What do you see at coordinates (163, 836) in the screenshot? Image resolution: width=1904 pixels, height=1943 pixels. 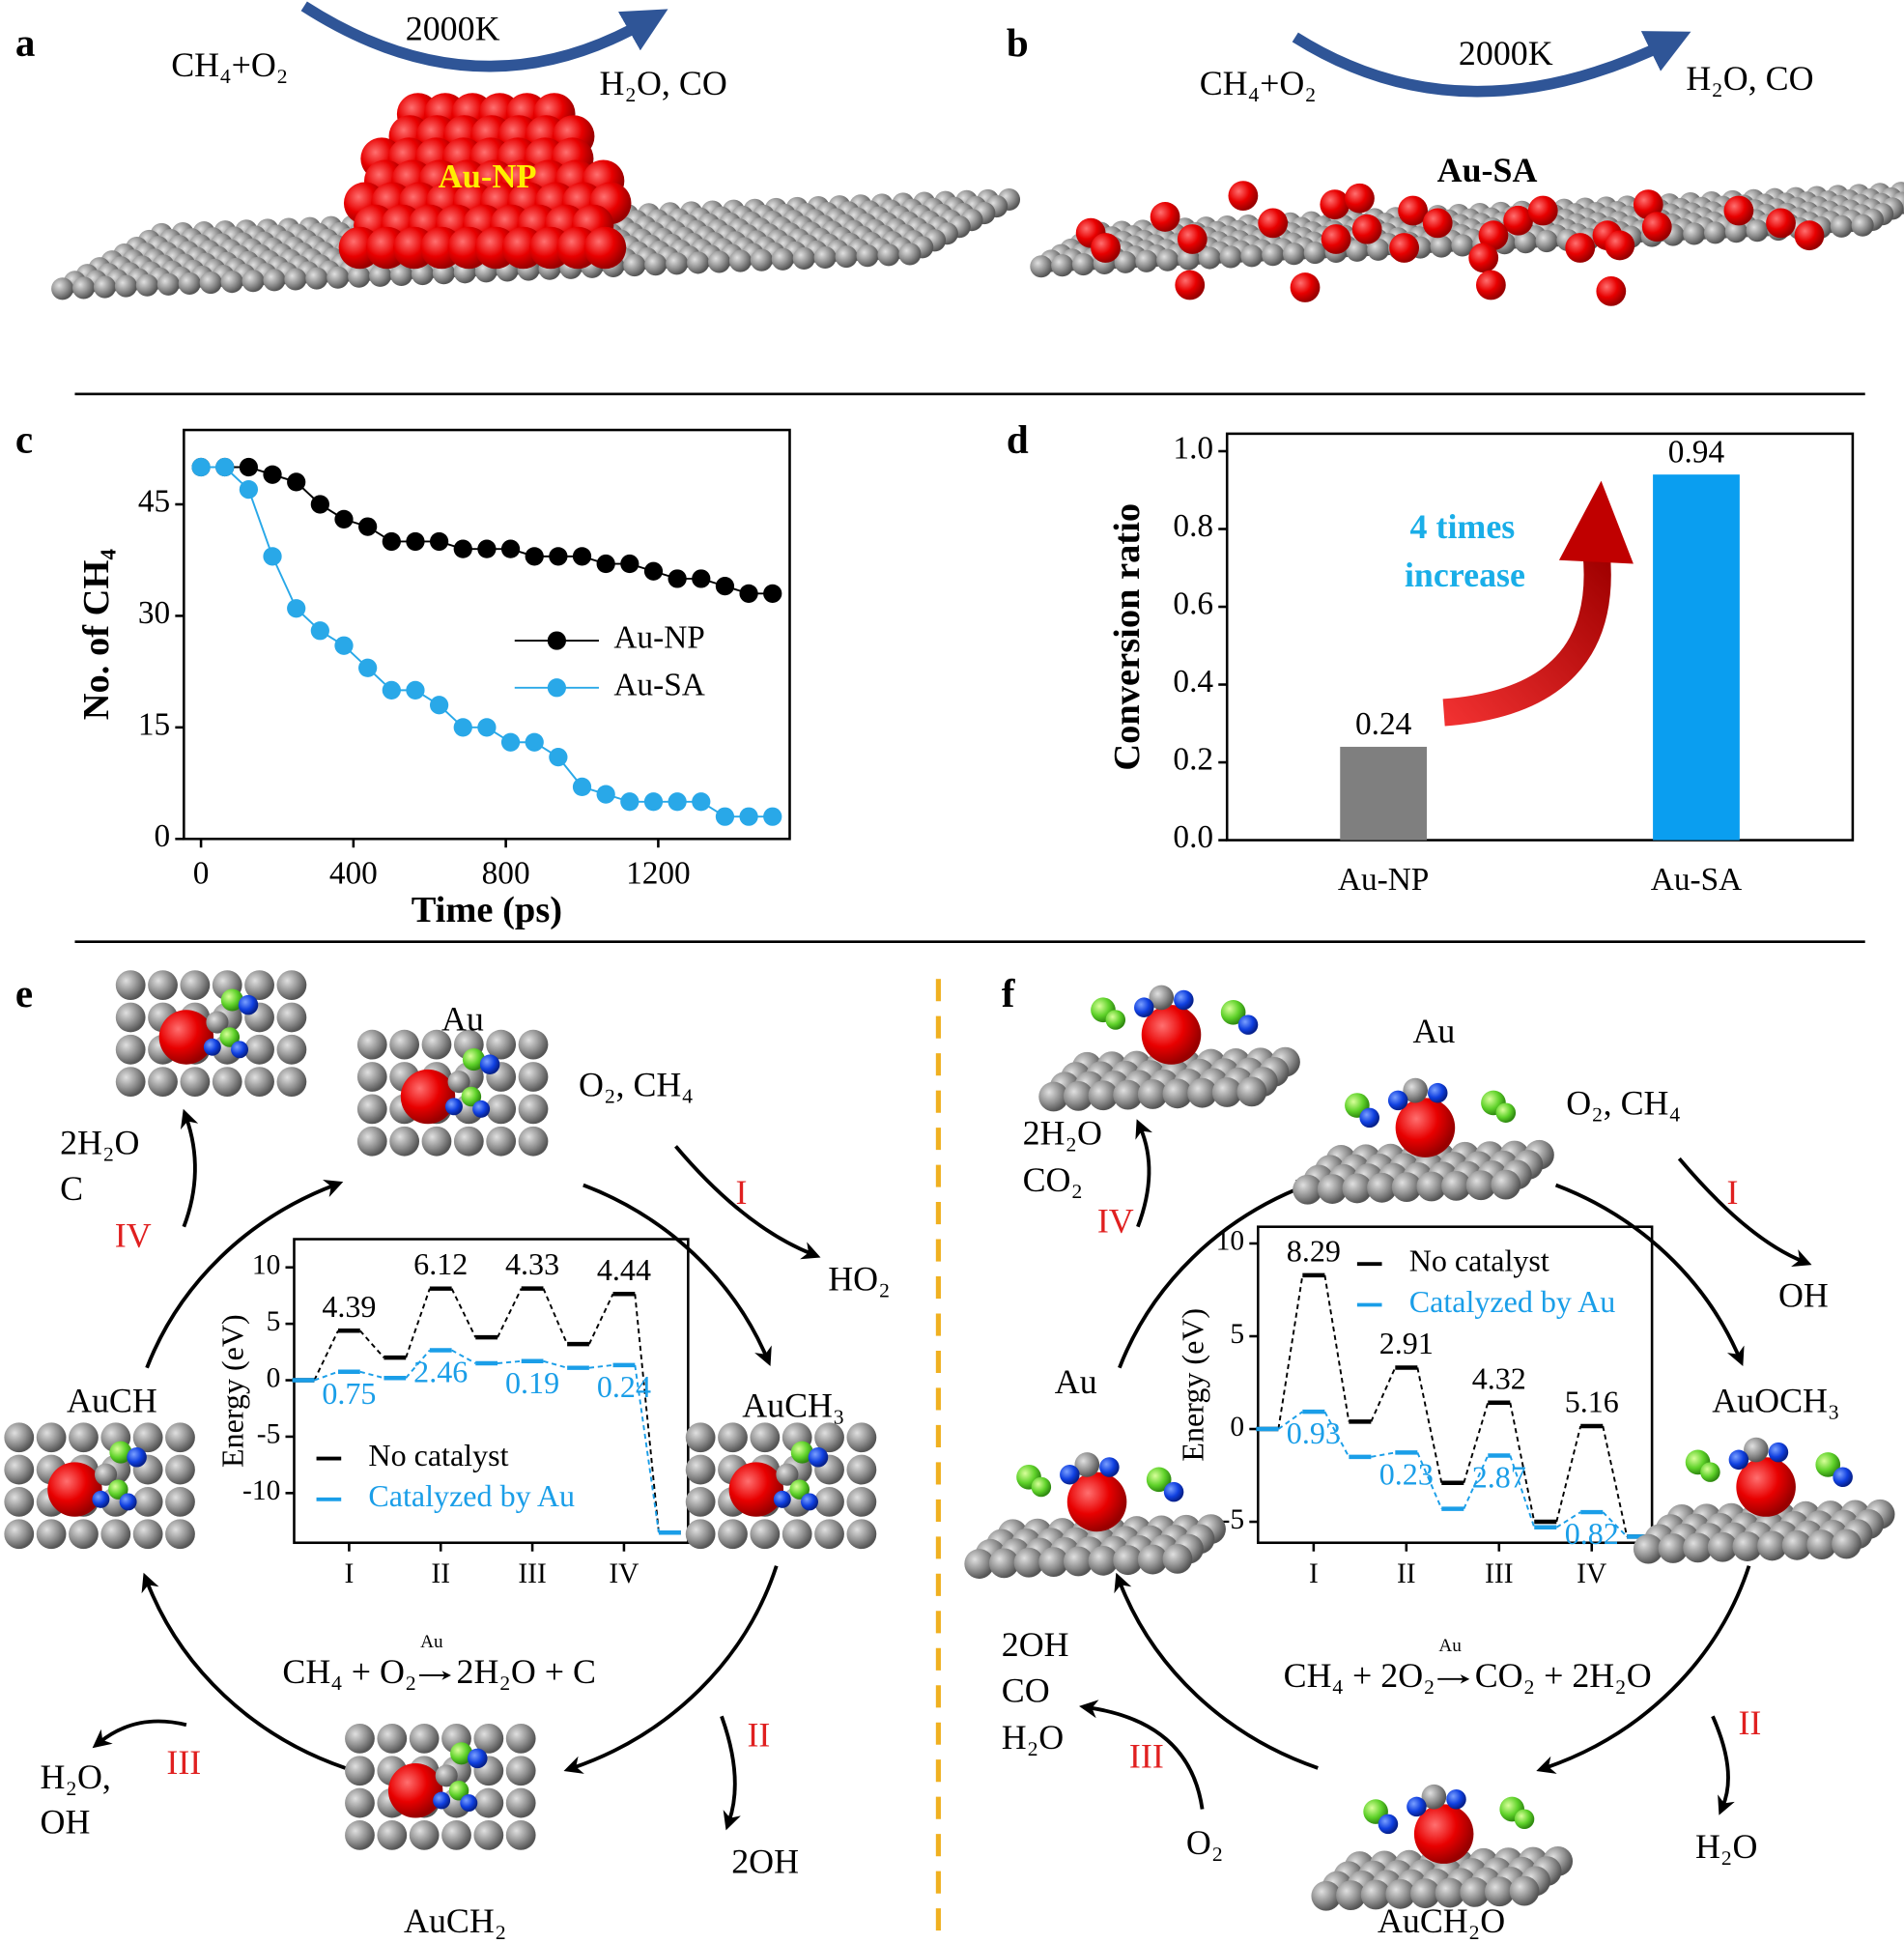 I see `y-tick-label: 0` at bounding box center [163, 836].